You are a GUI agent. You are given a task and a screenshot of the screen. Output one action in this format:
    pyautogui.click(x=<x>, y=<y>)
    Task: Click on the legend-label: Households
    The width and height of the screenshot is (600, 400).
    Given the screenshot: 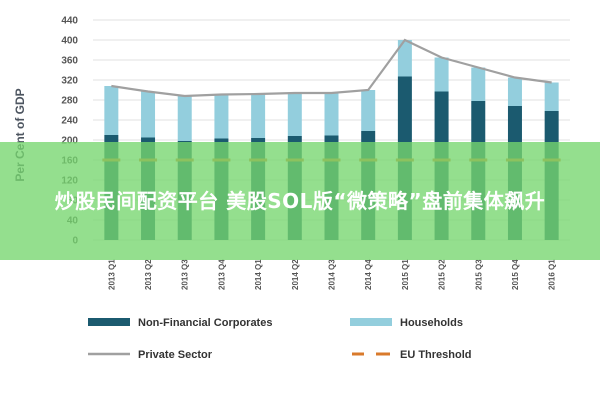 What is the action you would take?
    pyautogui.click(x=431, y=323)
    